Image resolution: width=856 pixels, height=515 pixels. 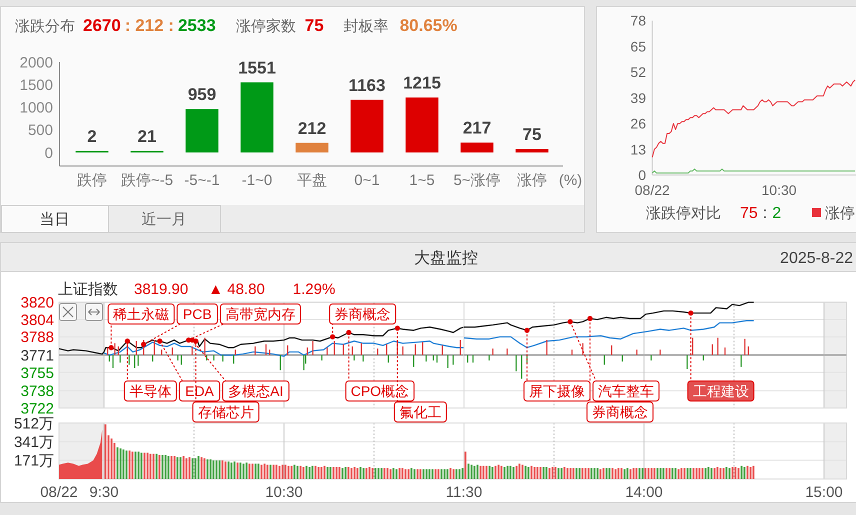 What do you see at coordinates (477, 128) in the screenshot?
I see `data-label: 217` at bounding box center [477, 128].